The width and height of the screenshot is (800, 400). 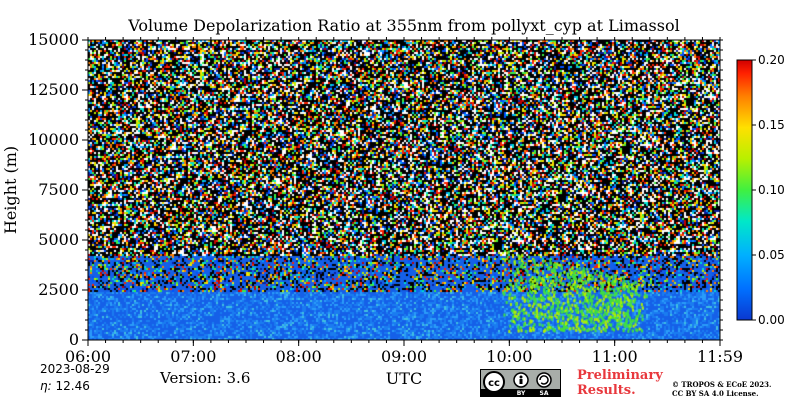 I want to click on x-tick-label: 06:00, so click(x=88, y=356).